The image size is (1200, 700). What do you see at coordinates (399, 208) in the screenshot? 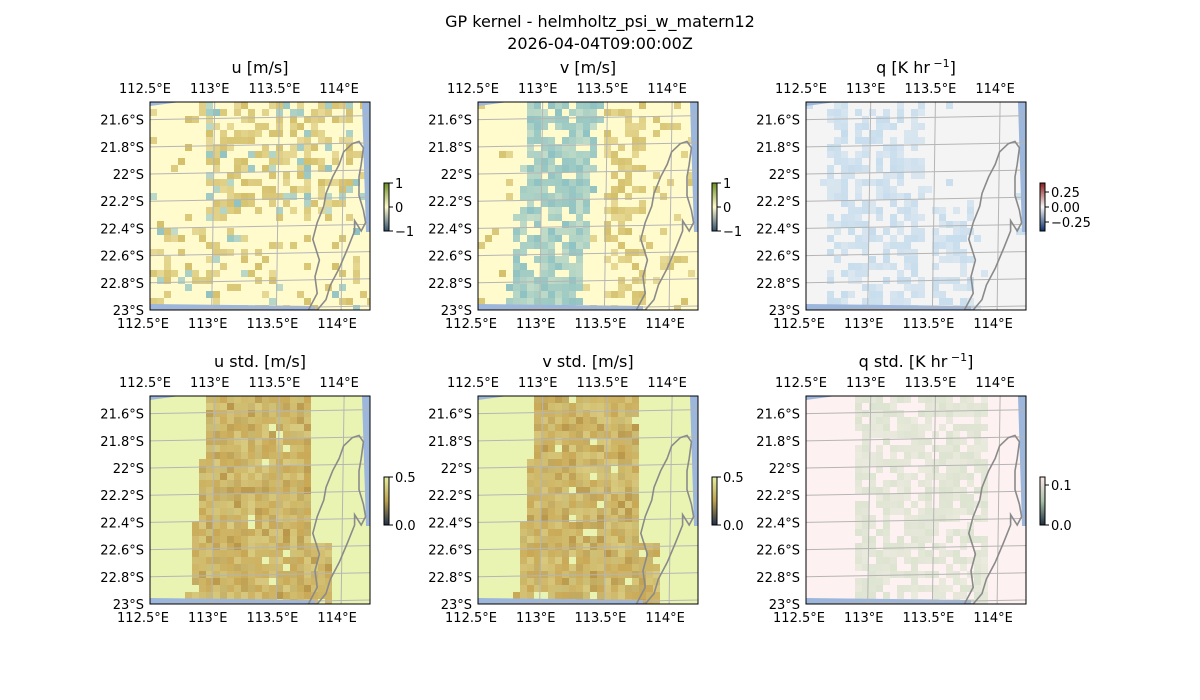
I see `colorbar-tick-label: 0` at bounding box center [399, 208].